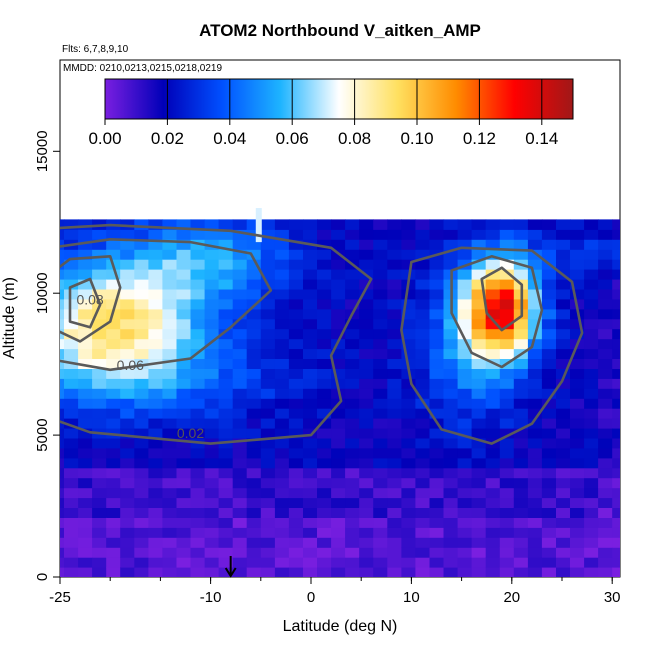 This screenshot has height=650, width=650. I want to click on contour-line, so click(497, 312).